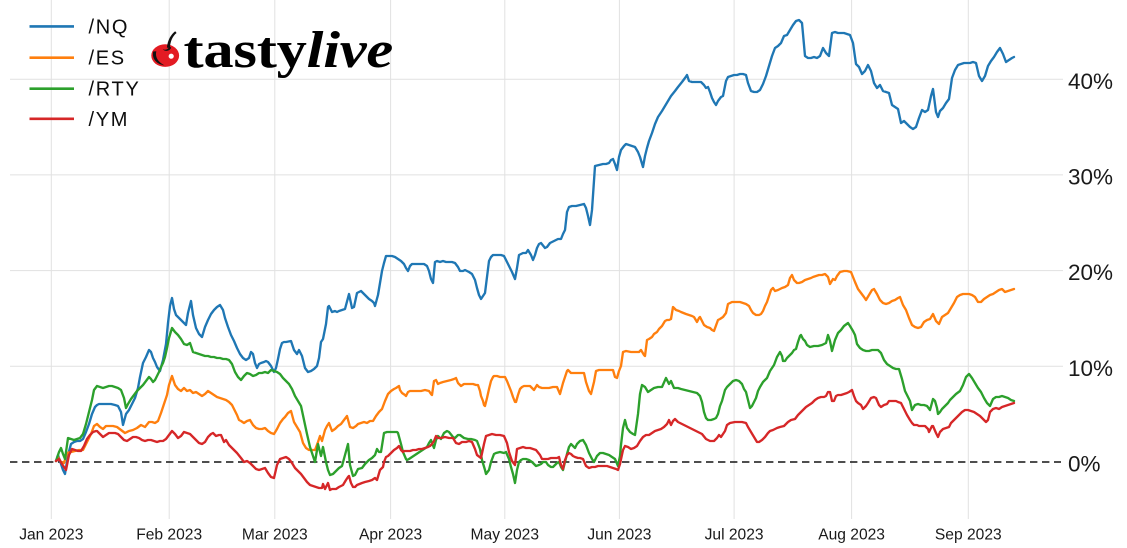  I want to click on svg-text: Jul 2023, so click(734, 535).